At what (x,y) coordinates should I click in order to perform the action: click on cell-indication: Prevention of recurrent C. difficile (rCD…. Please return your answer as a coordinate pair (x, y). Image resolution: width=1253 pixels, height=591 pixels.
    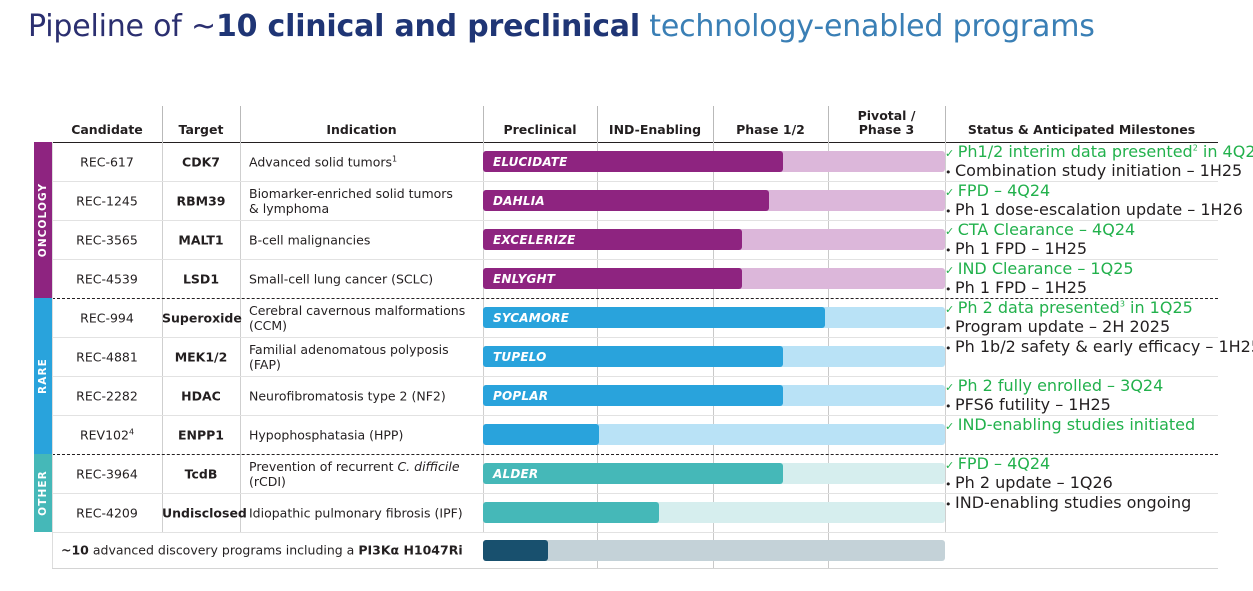
    Looking at the image, I should click on (361, 473).